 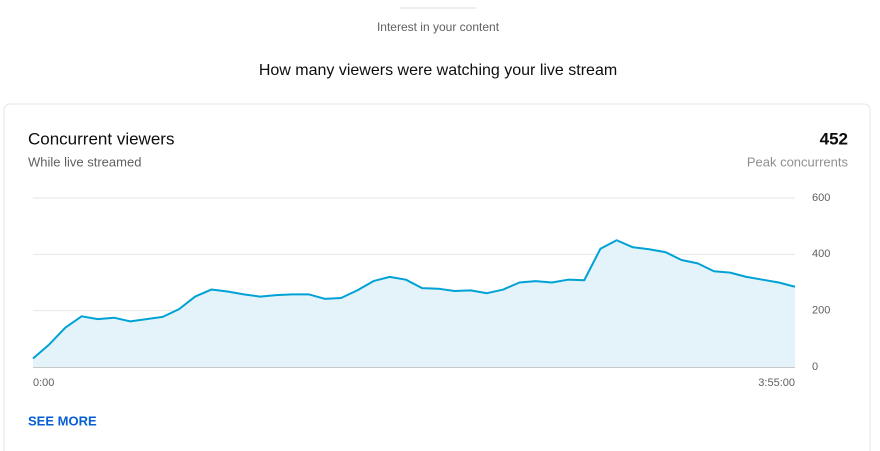 I want to click on see-more-link: SEE MORE, so click(x=62, y=420).